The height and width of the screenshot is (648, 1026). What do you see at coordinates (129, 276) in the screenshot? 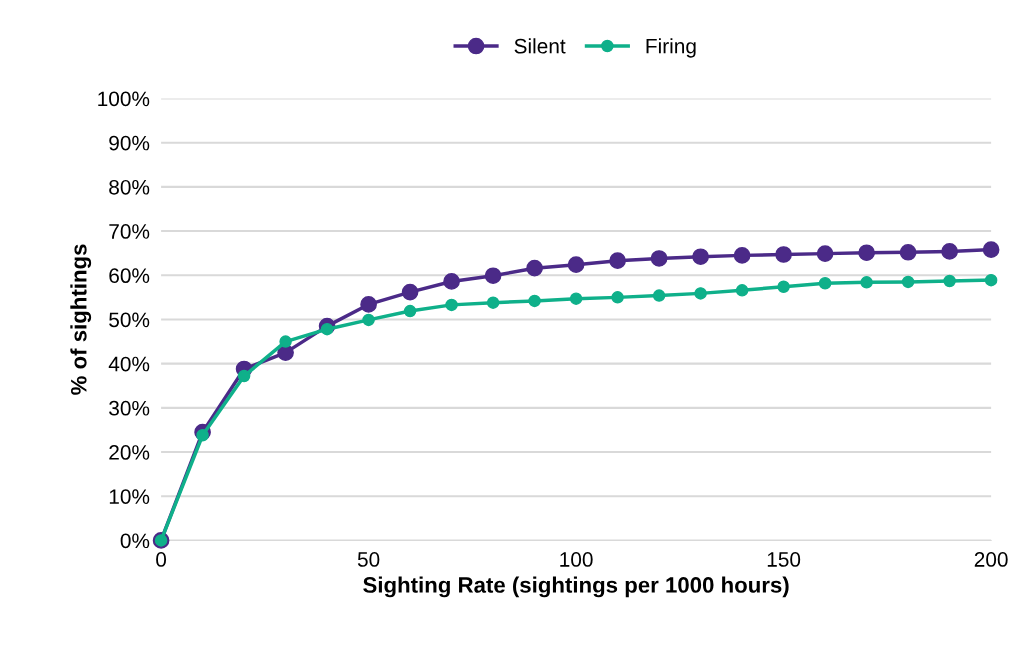
I see `y-tick-label: 60%` at bounding box center [129, 276].